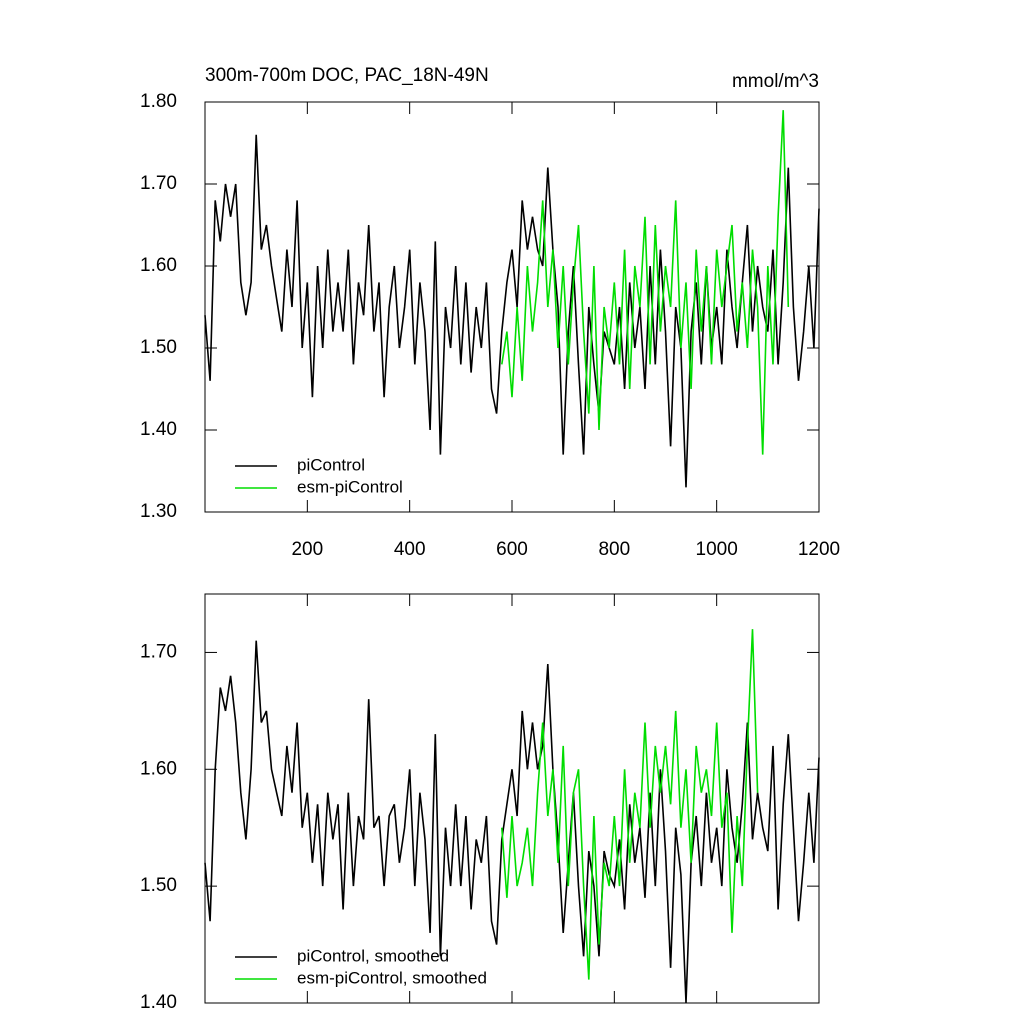  Describe the element at coordinates (775, 81) in the screenshot. I see `units-label: mmol/m^3` at that location.